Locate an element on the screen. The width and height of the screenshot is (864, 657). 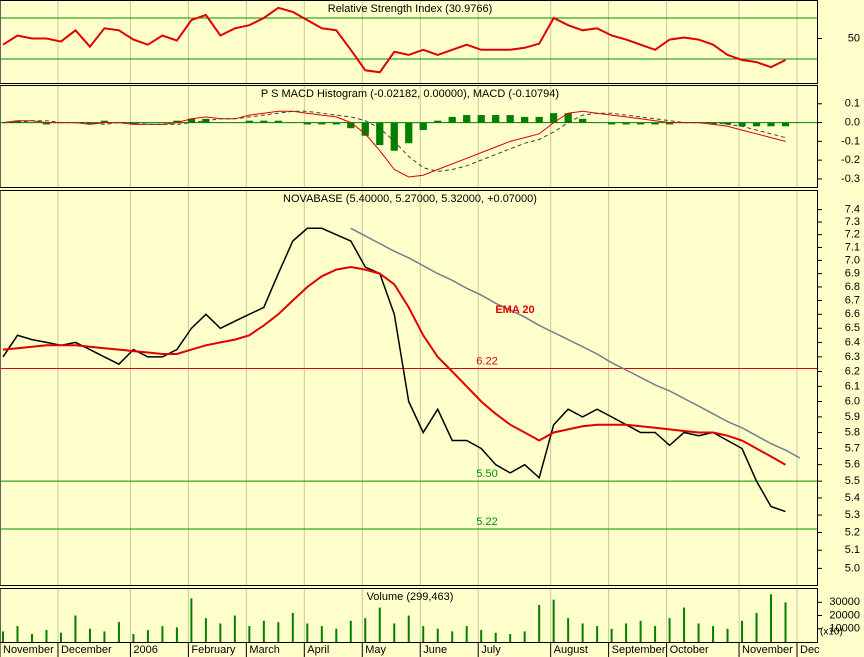
y-tick-label: 5.6 is located at coordinates (852, 465).